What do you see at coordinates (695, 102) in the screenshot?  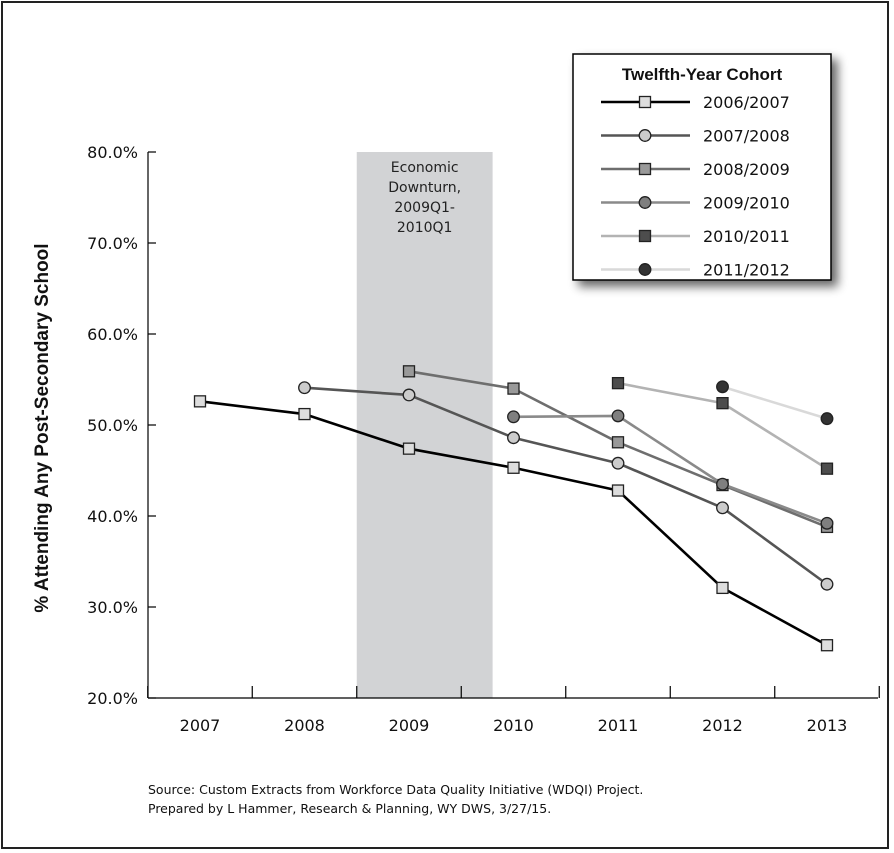 I see `legend-item: 2006/2007` at bounding box center [695, 102].